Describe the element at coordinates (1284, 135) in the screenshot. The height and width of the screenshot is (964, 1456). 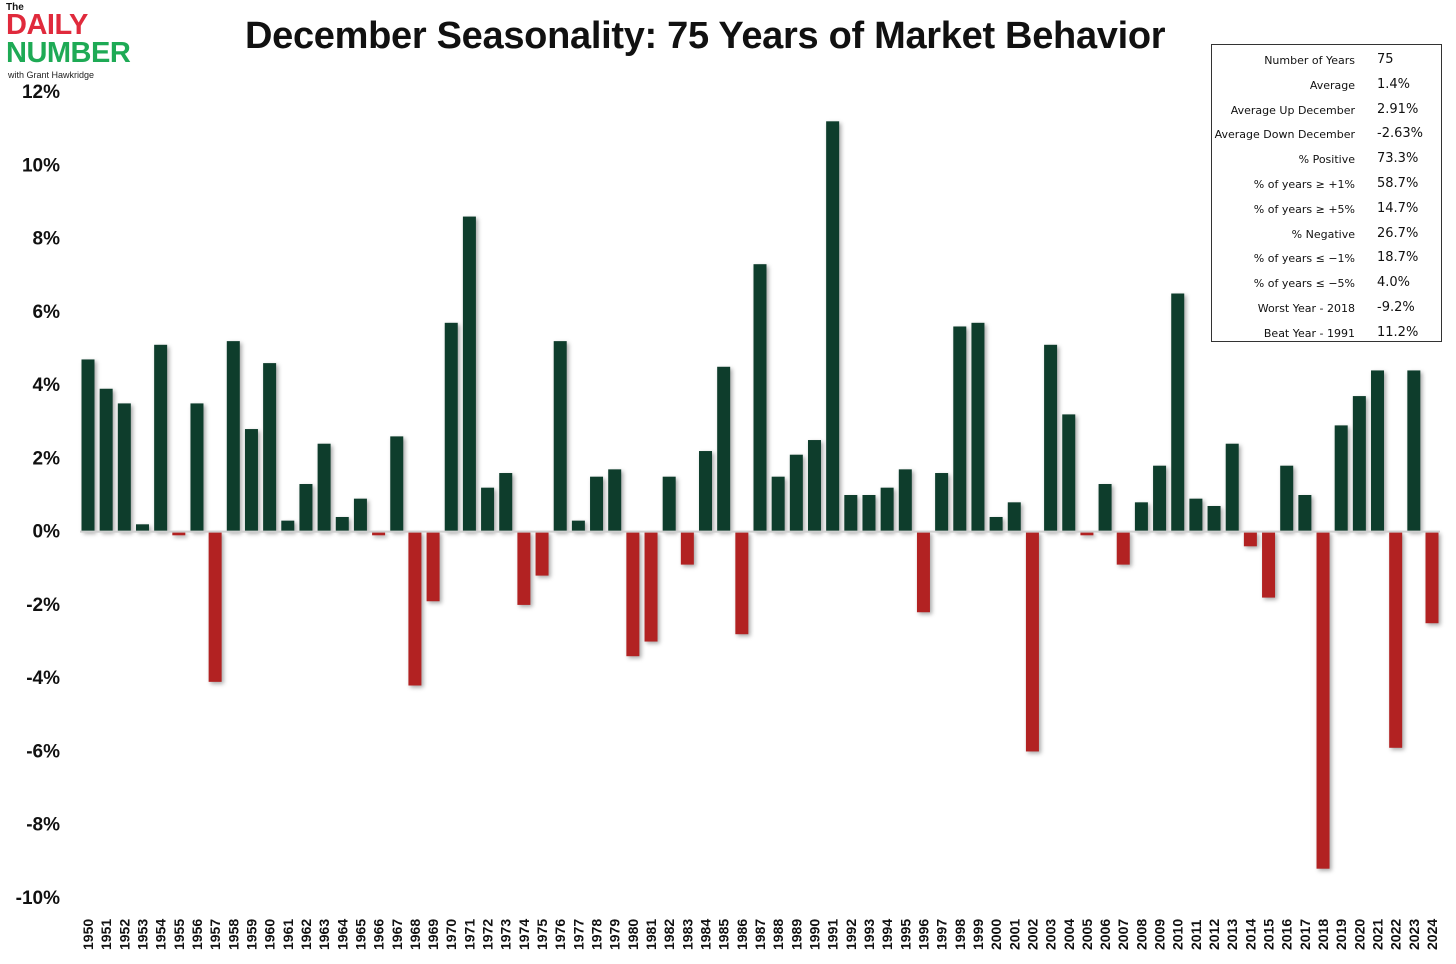
I see `stat-label: Average Down December` at that location.